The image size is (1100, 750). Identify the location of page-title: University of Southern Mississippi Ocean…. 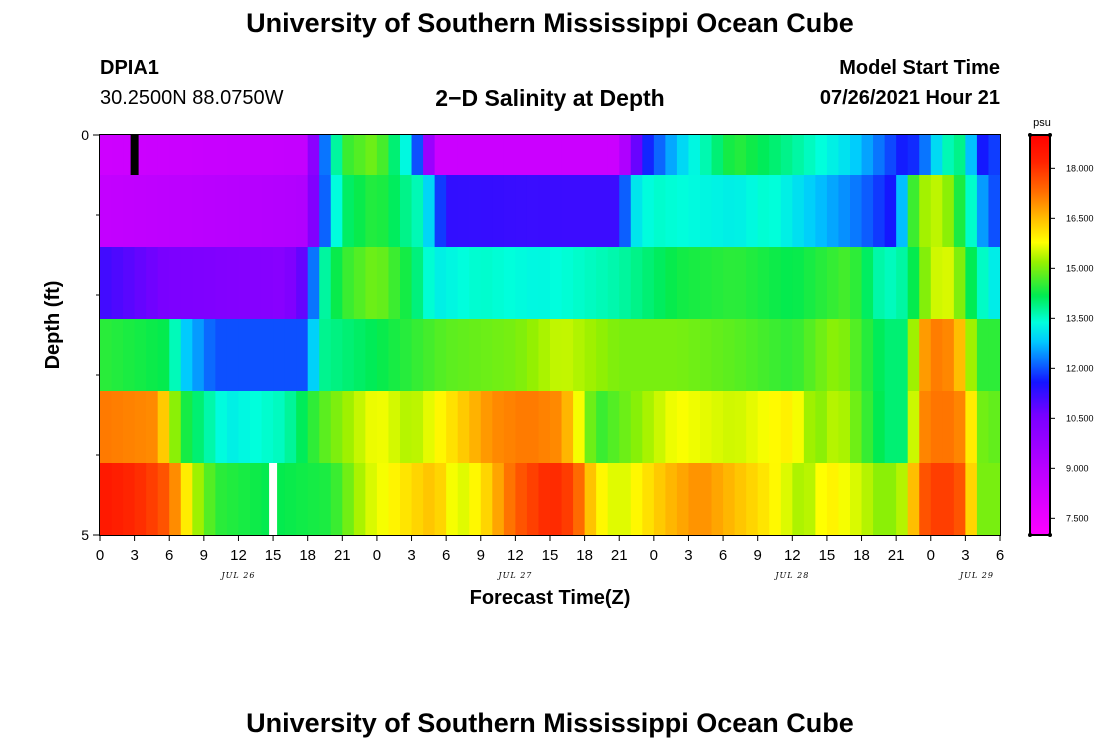
(550, 23).